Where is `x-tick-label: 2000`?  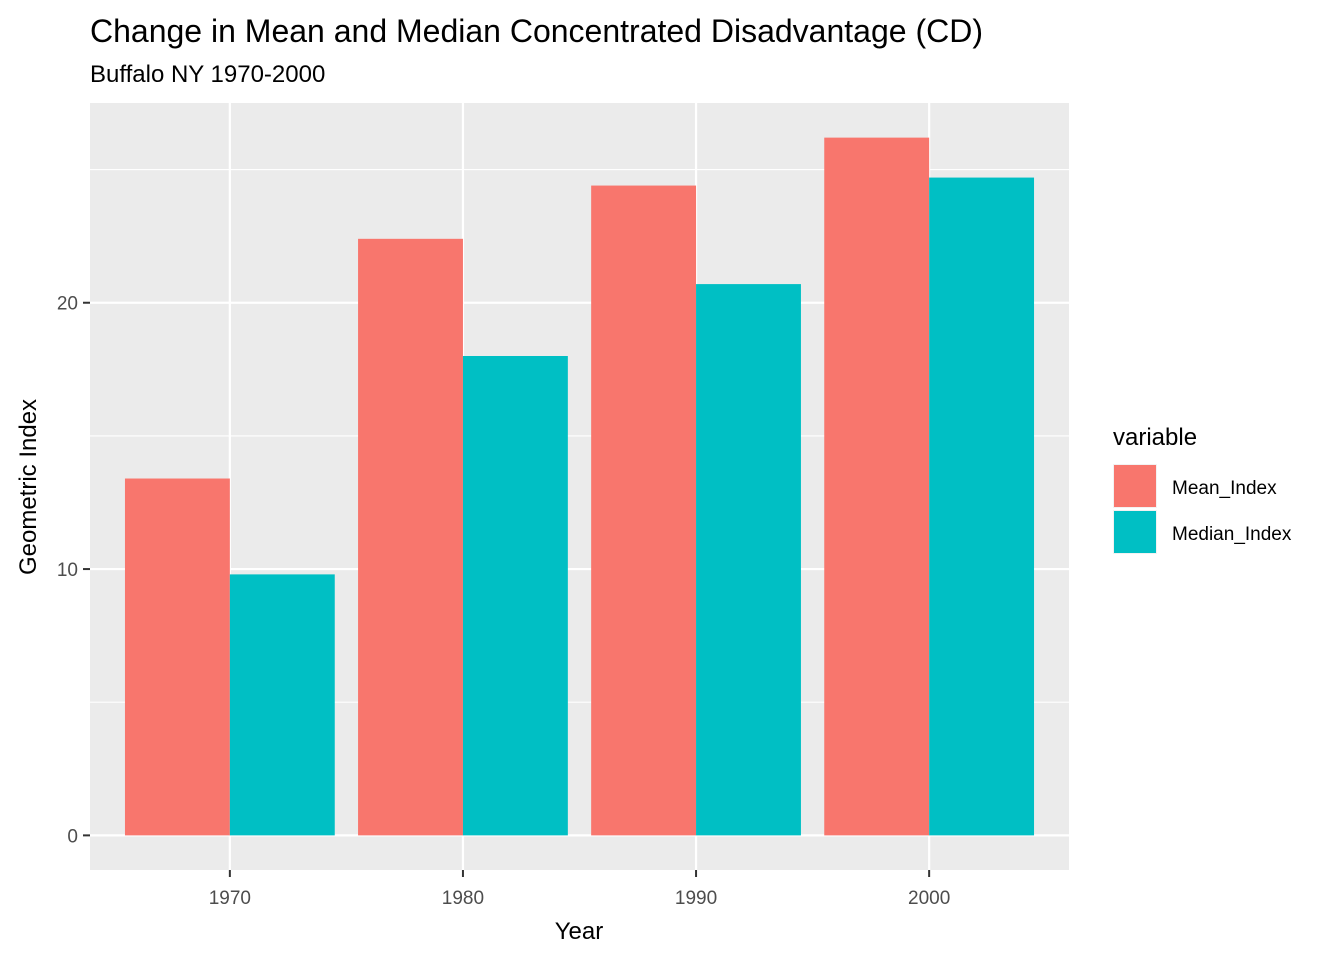
x-tick-label: 2000 is located at coordinates (929, 898).